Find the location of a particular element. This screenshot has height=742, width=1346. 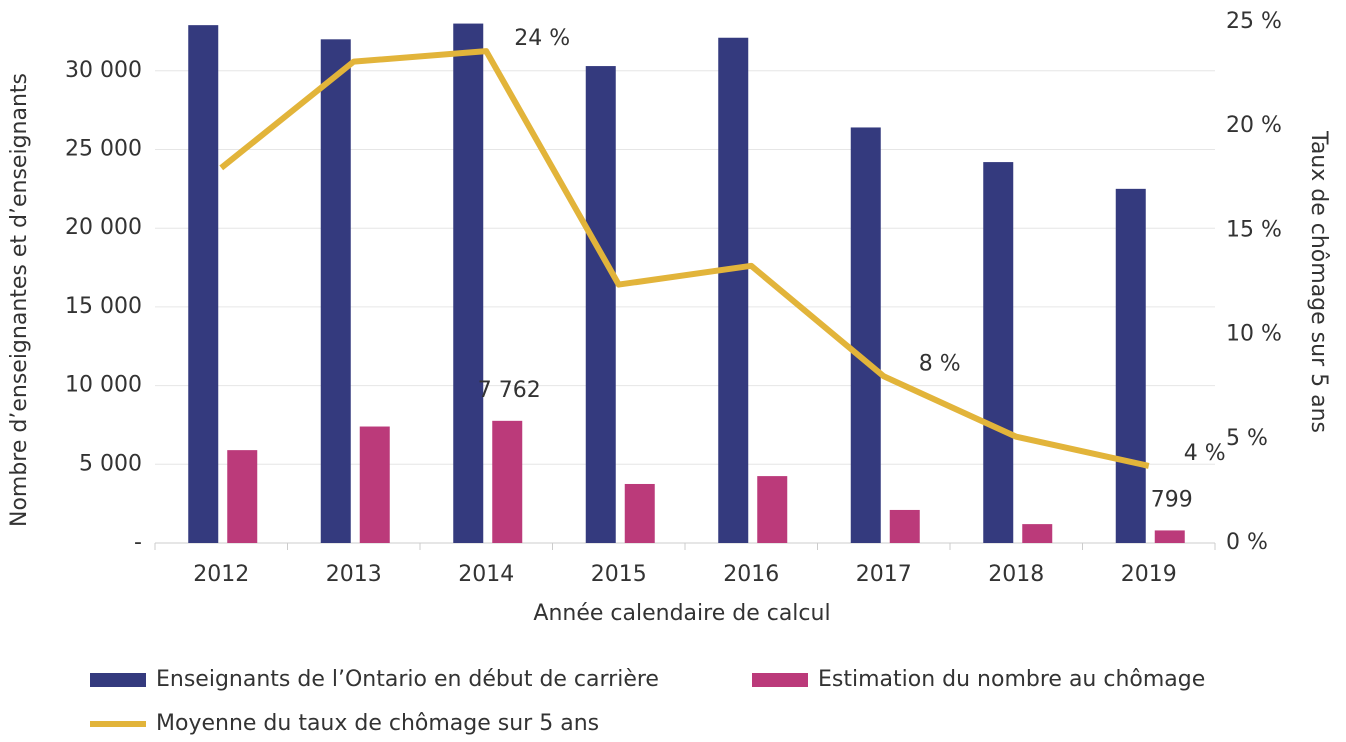

x-tick-label: 2019 is located at coordinates (1149, 574).